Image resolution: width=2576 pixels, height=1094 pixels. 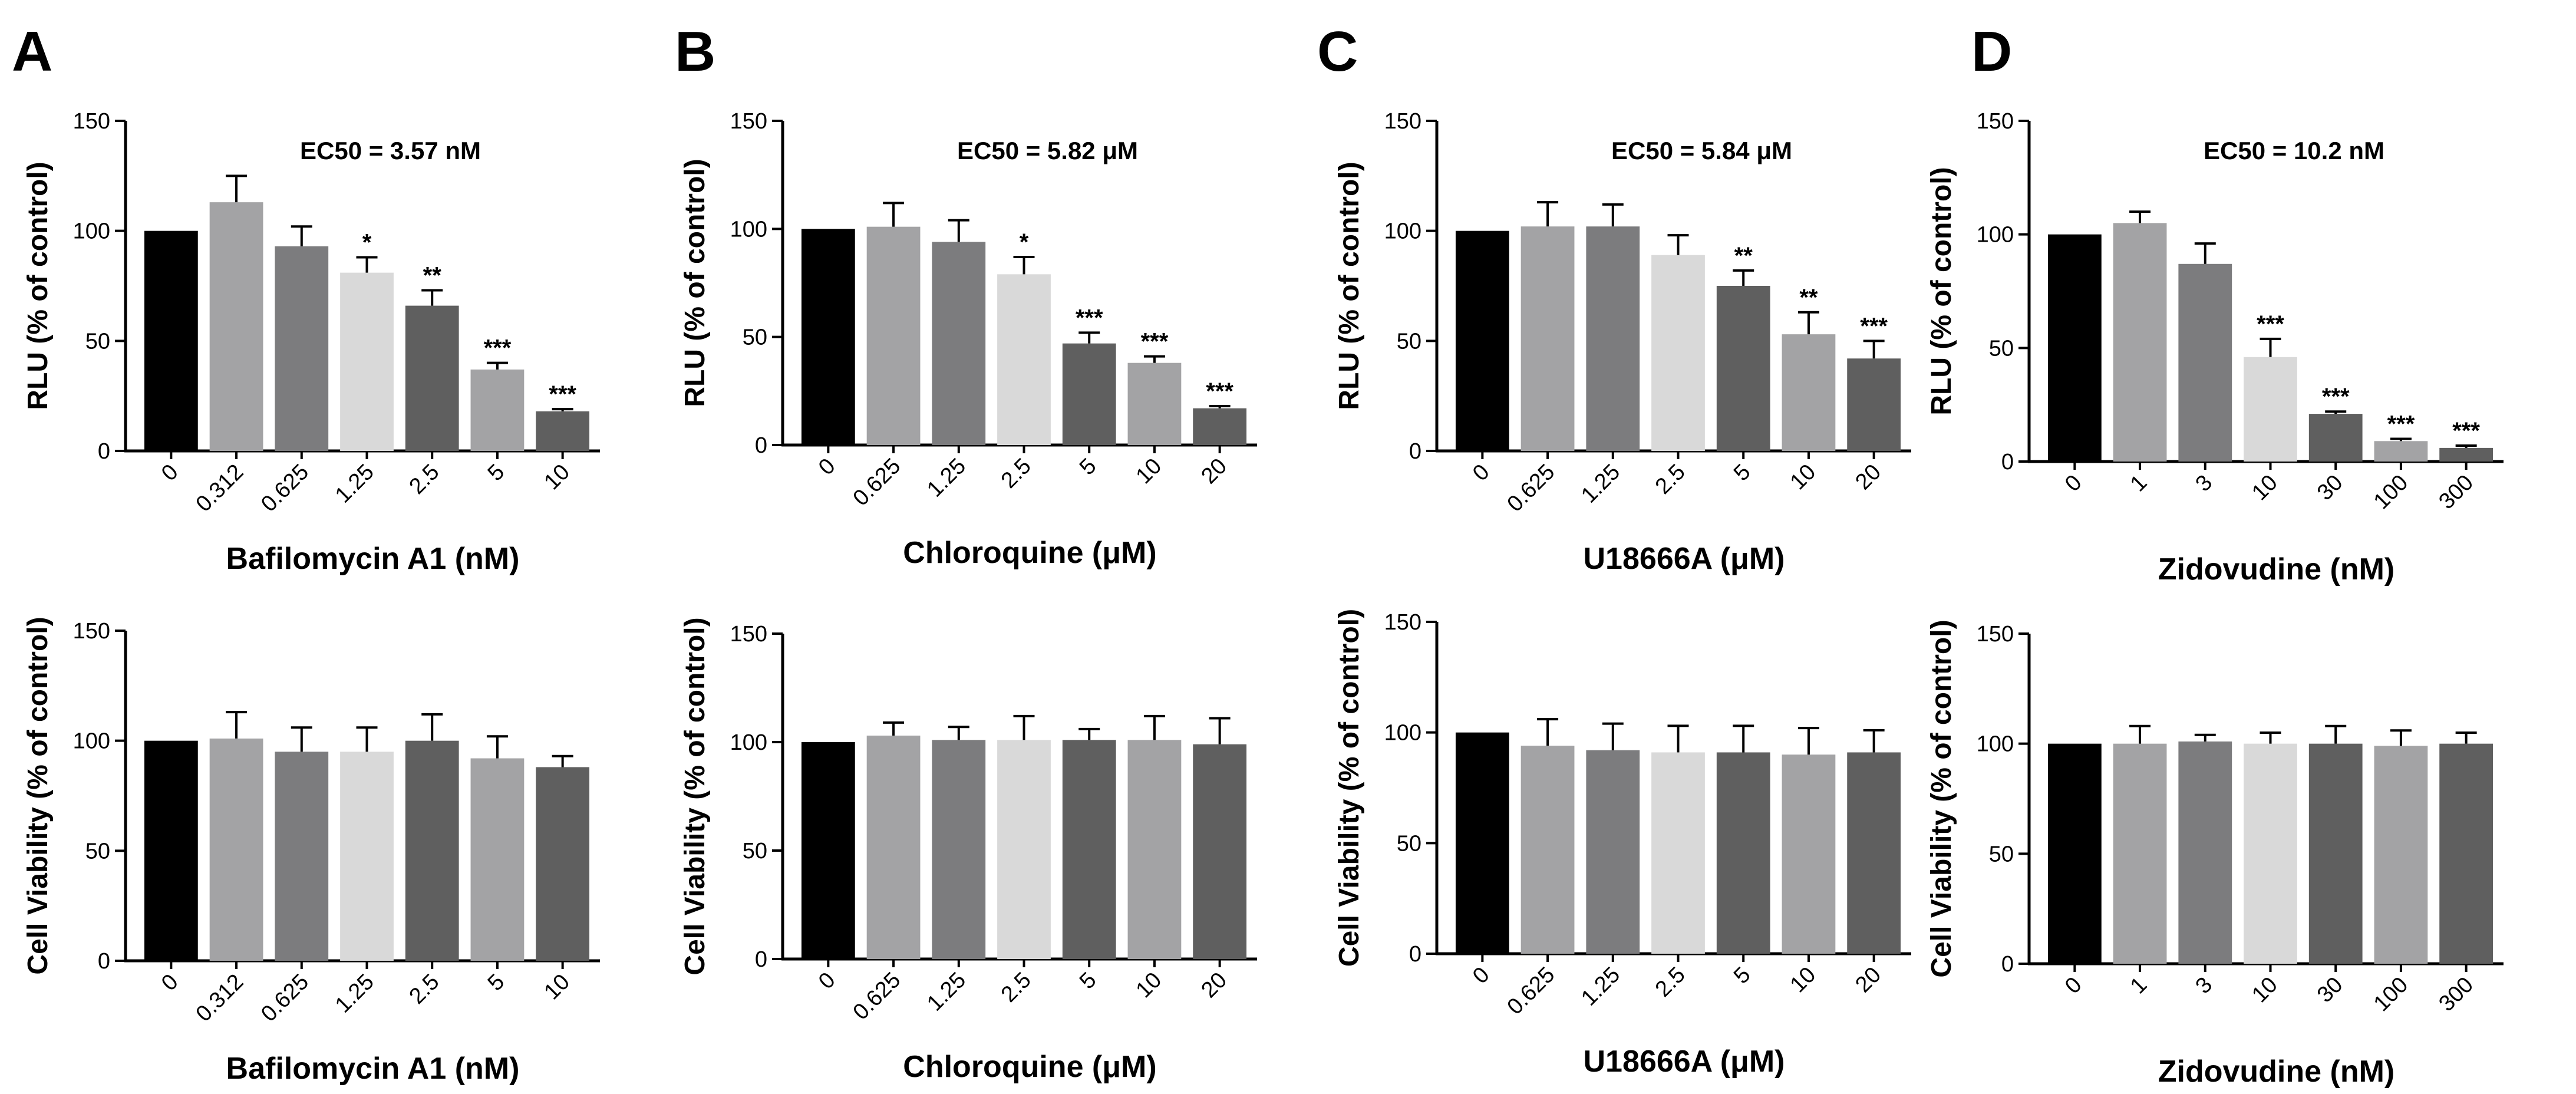 I want to click on panel-letter-B: B, so click(x=695, y=51).